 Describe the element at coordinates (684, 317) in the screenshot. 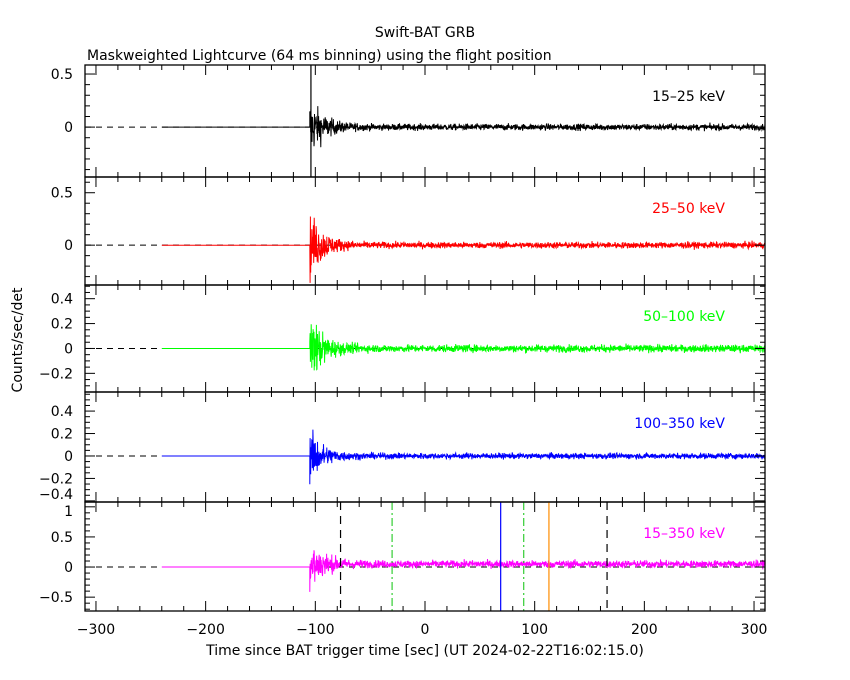

I see `energy-band-label: 50–100 keV` at that location.